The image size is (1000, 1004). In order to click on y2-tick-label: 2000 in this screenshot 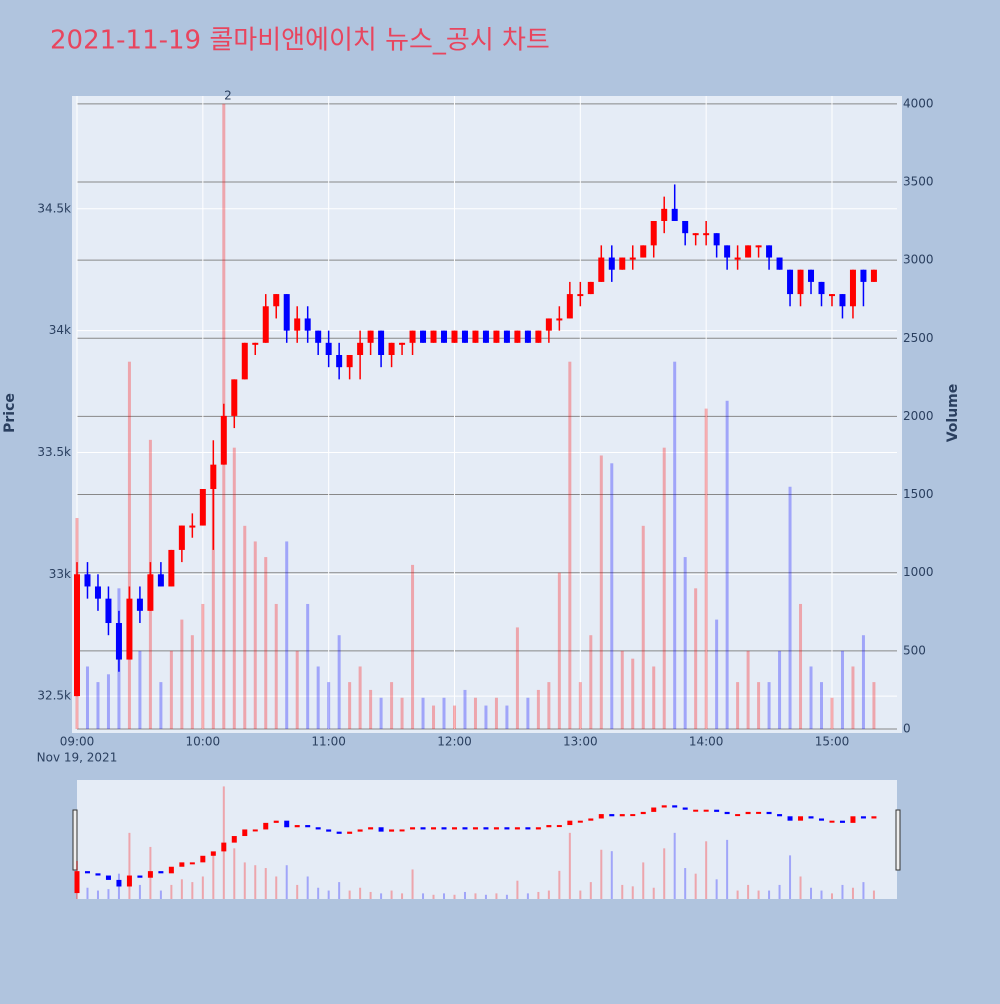, I will do `click(918, 416)`.